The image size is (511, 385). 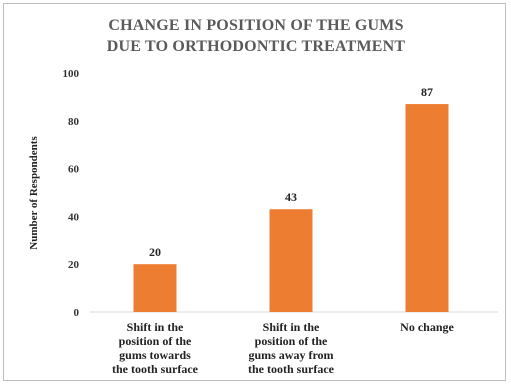 What do you see at coordinates (290, 355) in the screenshot?
I see `category-label-line: gums away from` at bounding box center [290, 355].